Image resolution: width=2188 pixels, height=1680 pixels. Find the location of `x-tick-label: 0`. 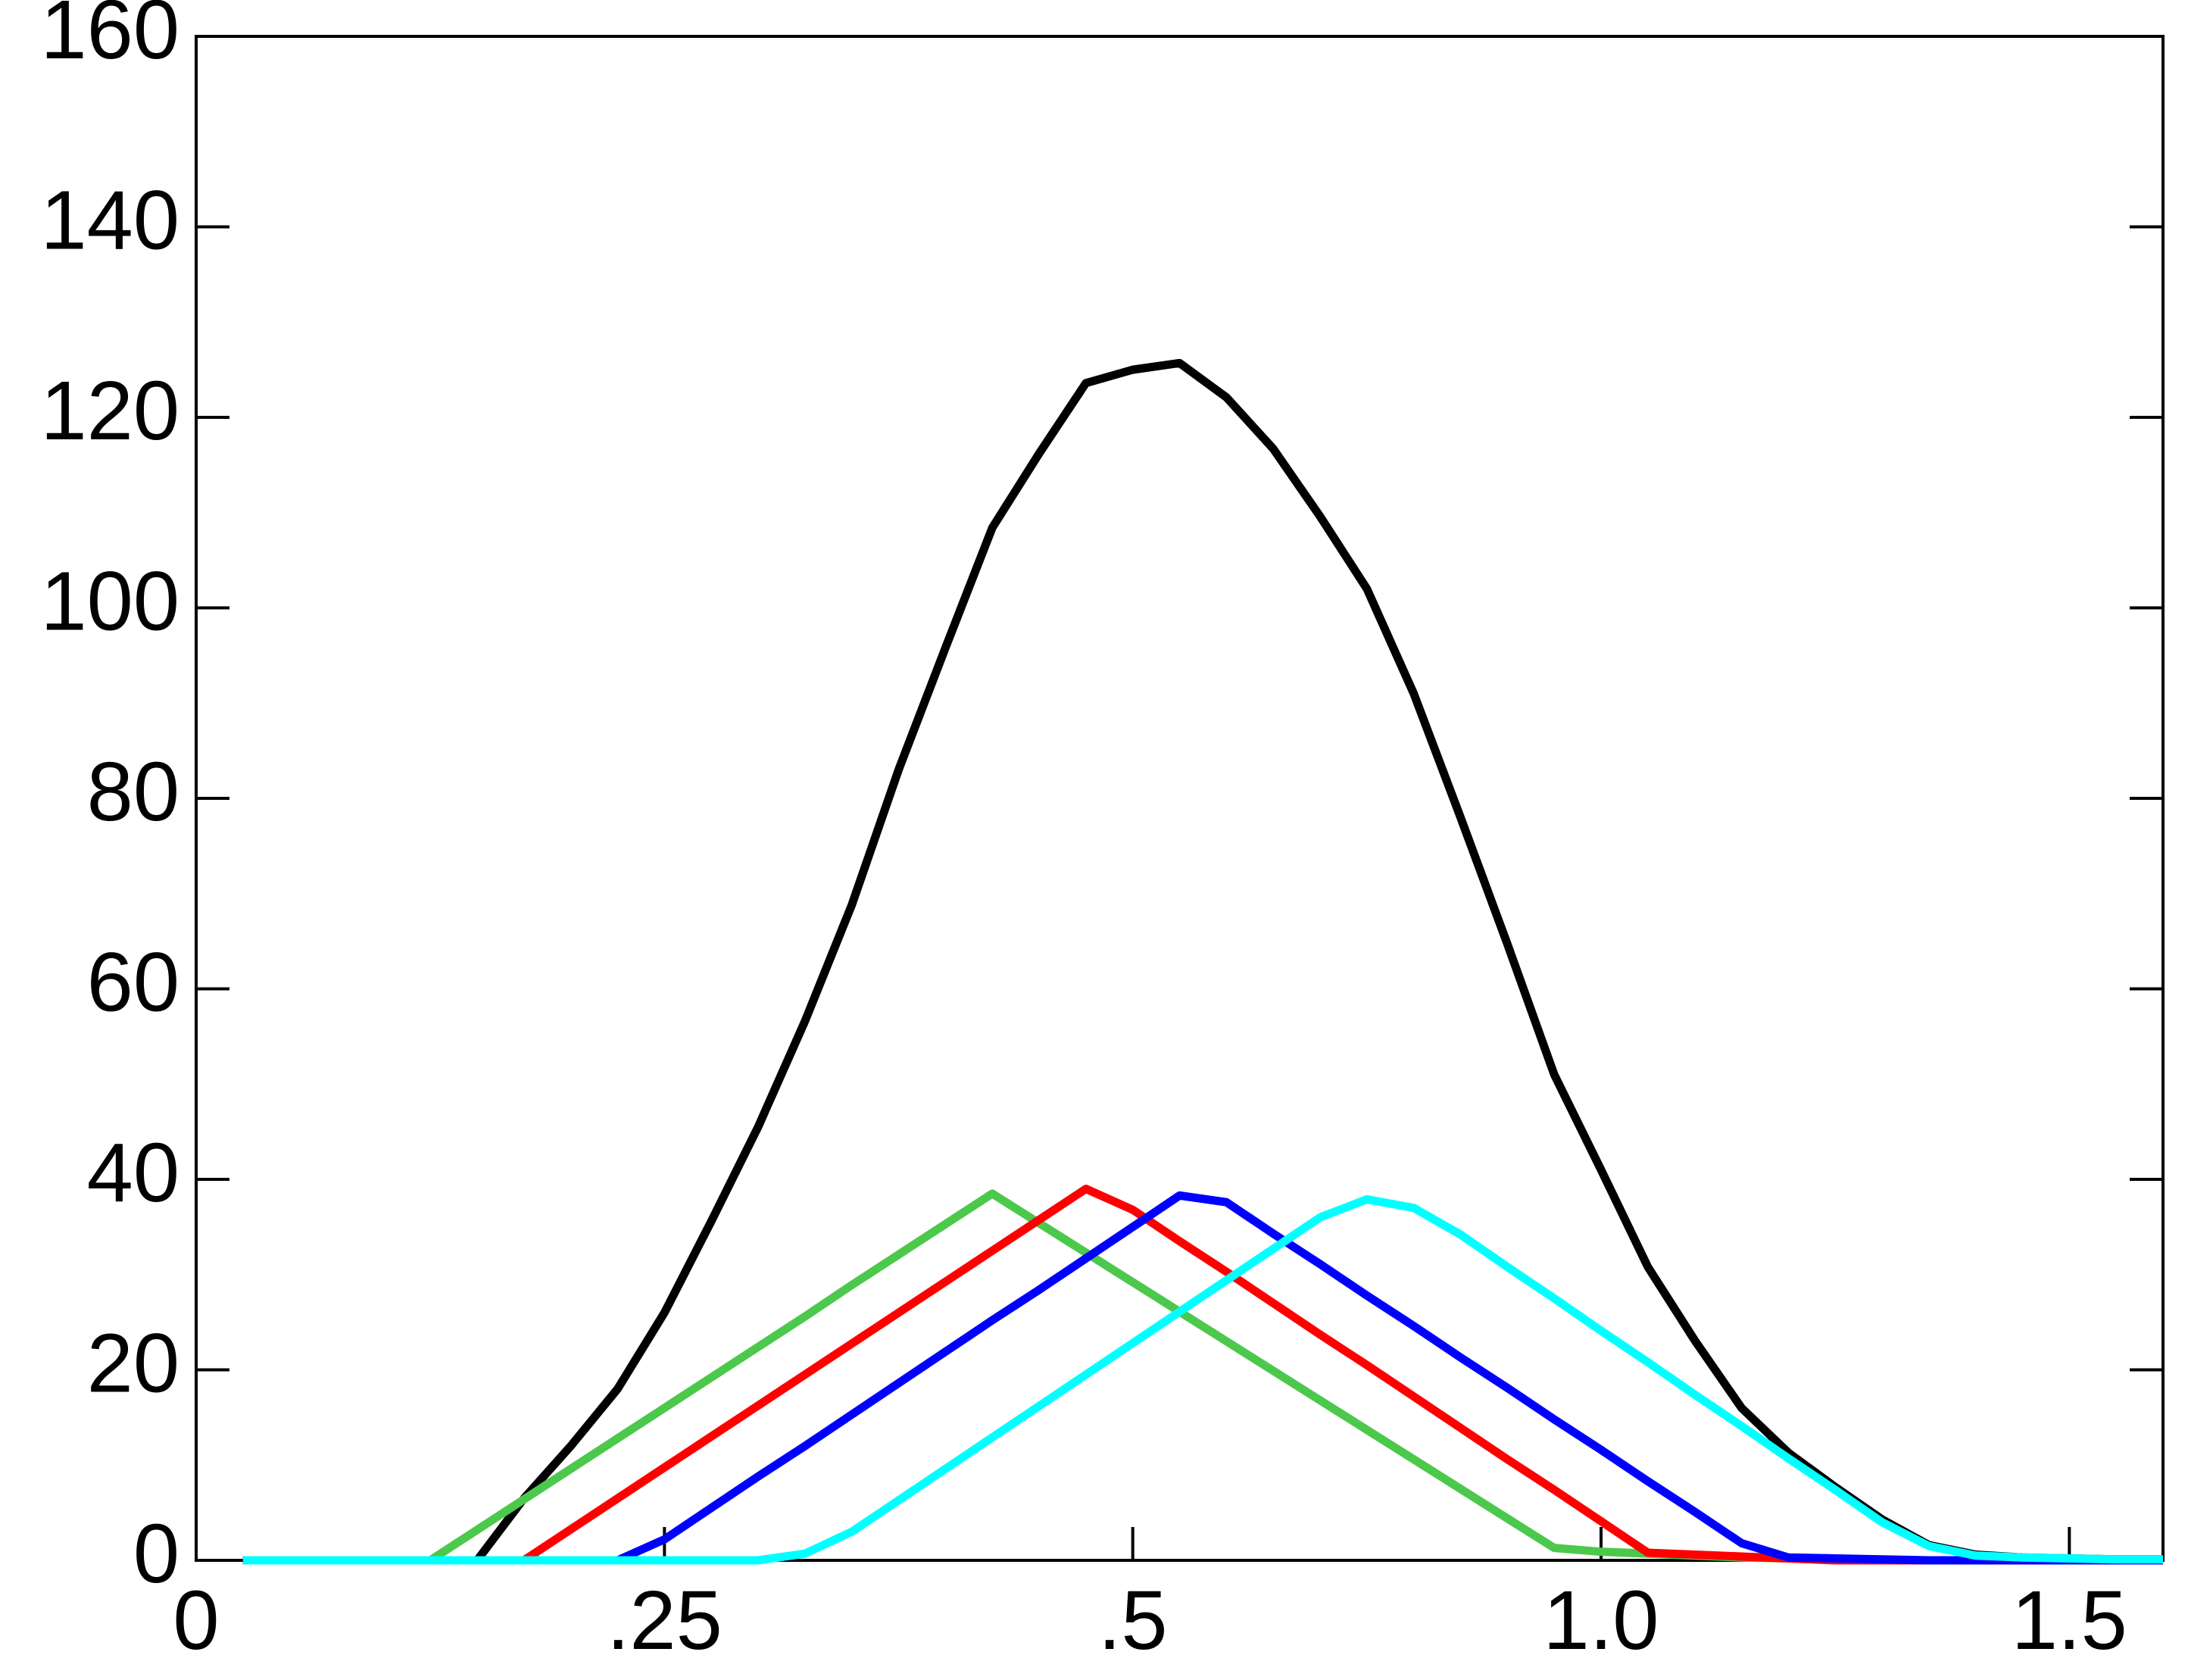

x-tick-label: 0 is located at coordinates (196, 1620).